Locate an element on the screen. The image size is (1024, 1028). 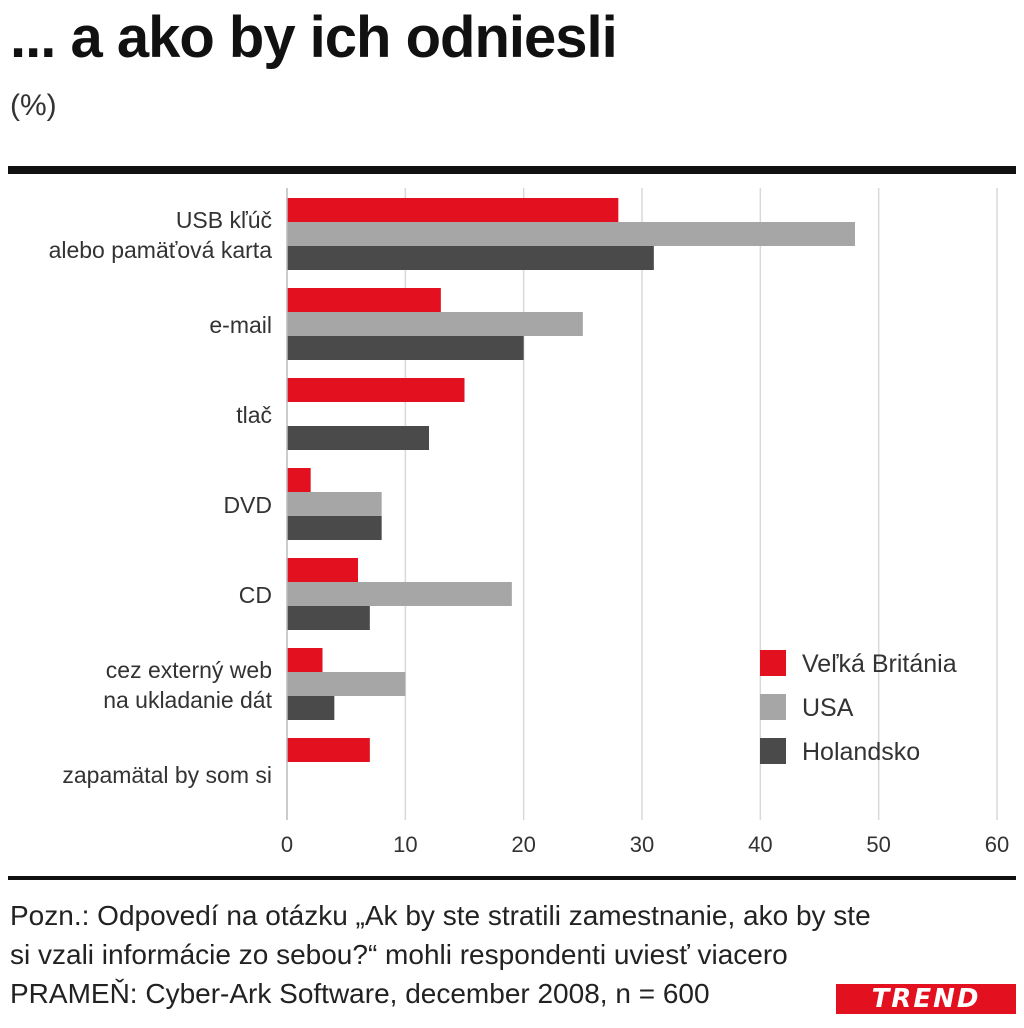
x-tick-label-60: 60 is located at coordinates (997, 844).